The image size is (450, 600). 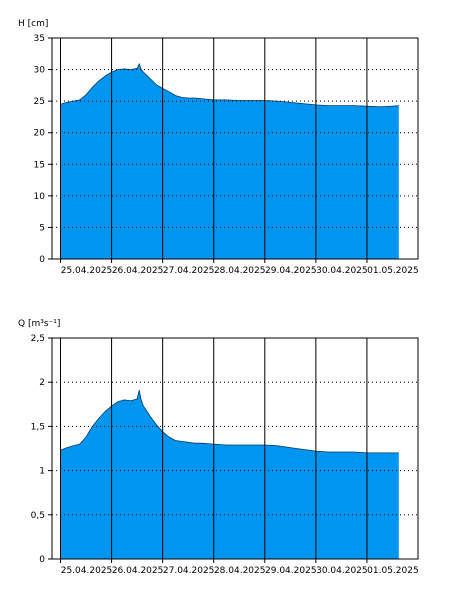 I want to click on level-x-tick-label: 29.04.2025, so click(x=291, y=271).